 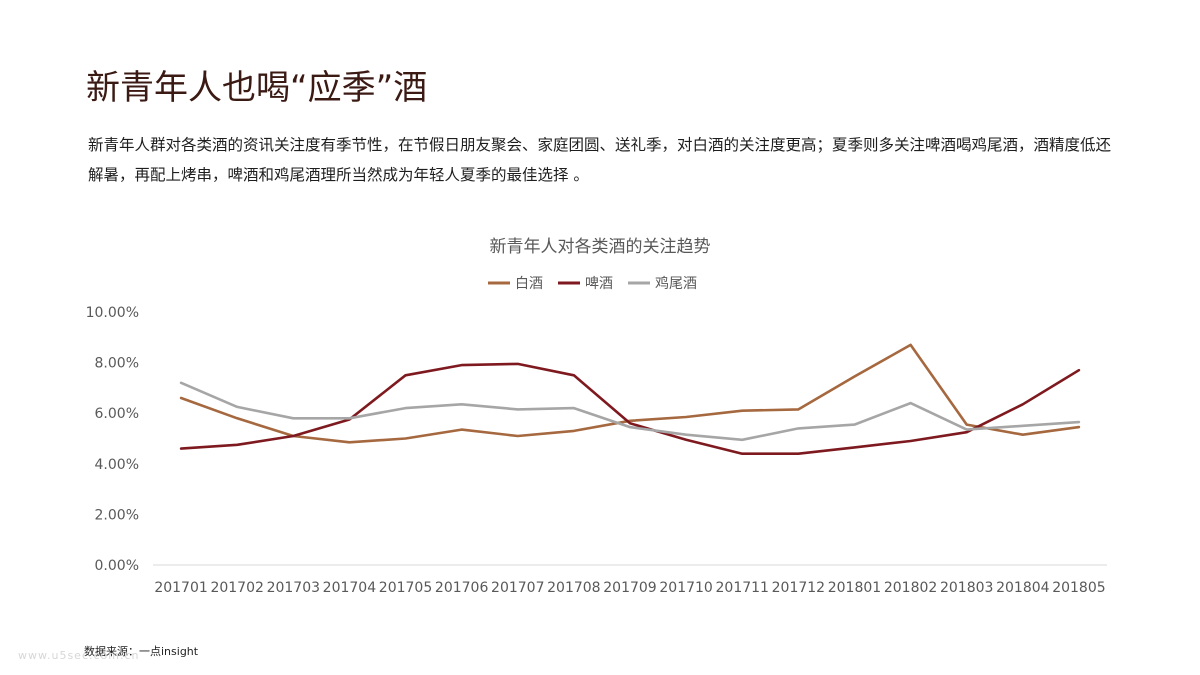 What do you see at coordinates (405, 588) in the screenshot?
I see `x-tick-label: 201705` at bounding box center [405, 588].